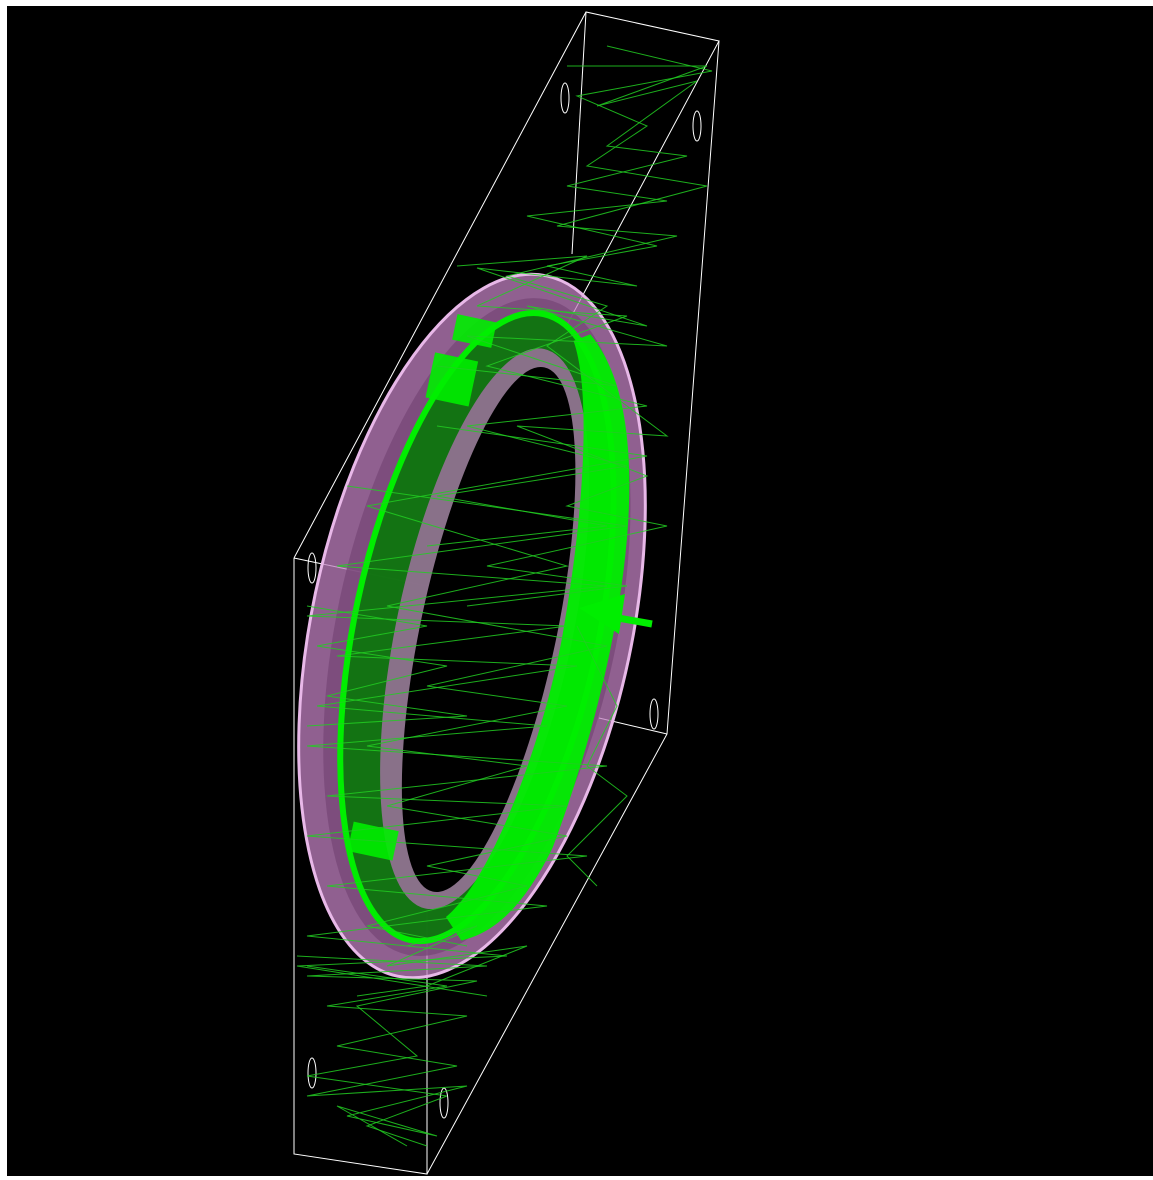 This screenshot has width=1153, height=1180. What do you see at coordinates (579, 133) in the screenshot?
I see `housing-inner-edge` at bounding box center [579, 133].